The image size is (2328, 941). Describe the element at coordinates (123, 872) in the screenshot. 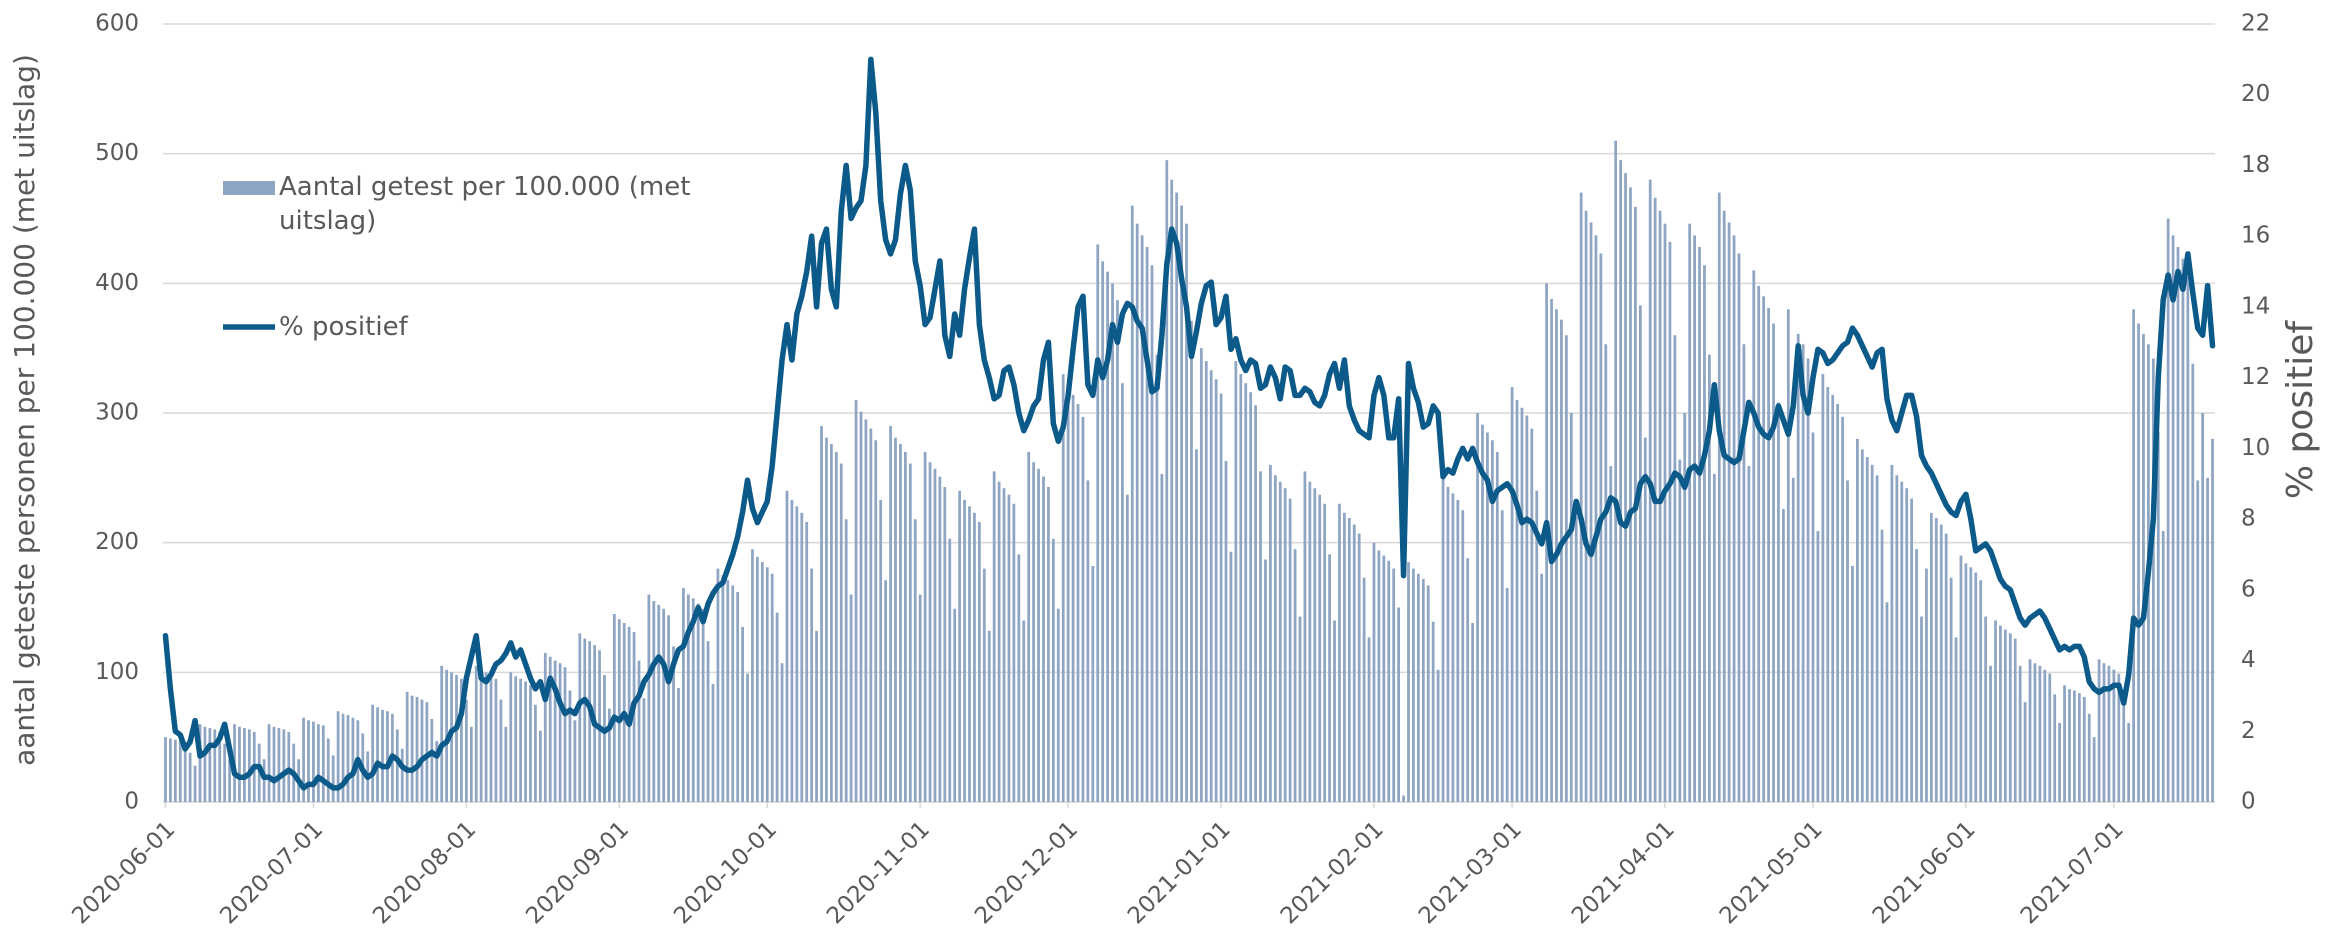

I see `x-tick-label: 2020-06-01` at that location.